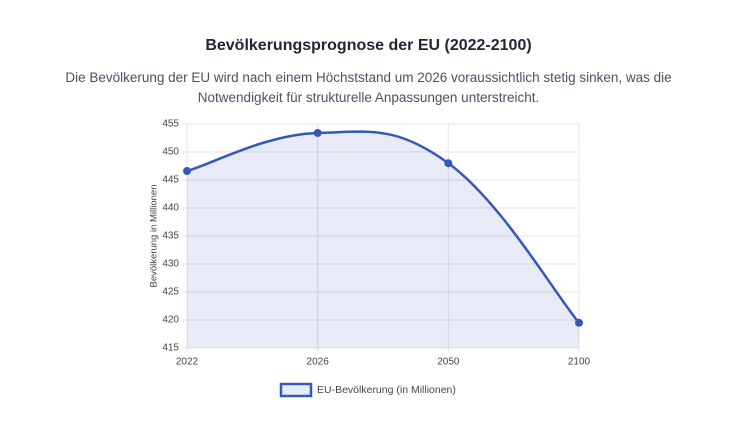  What do you see at coordinates (170, 124) in the screenshot?
I see `y-tick-label: 455` at bounding box center [170, 124].